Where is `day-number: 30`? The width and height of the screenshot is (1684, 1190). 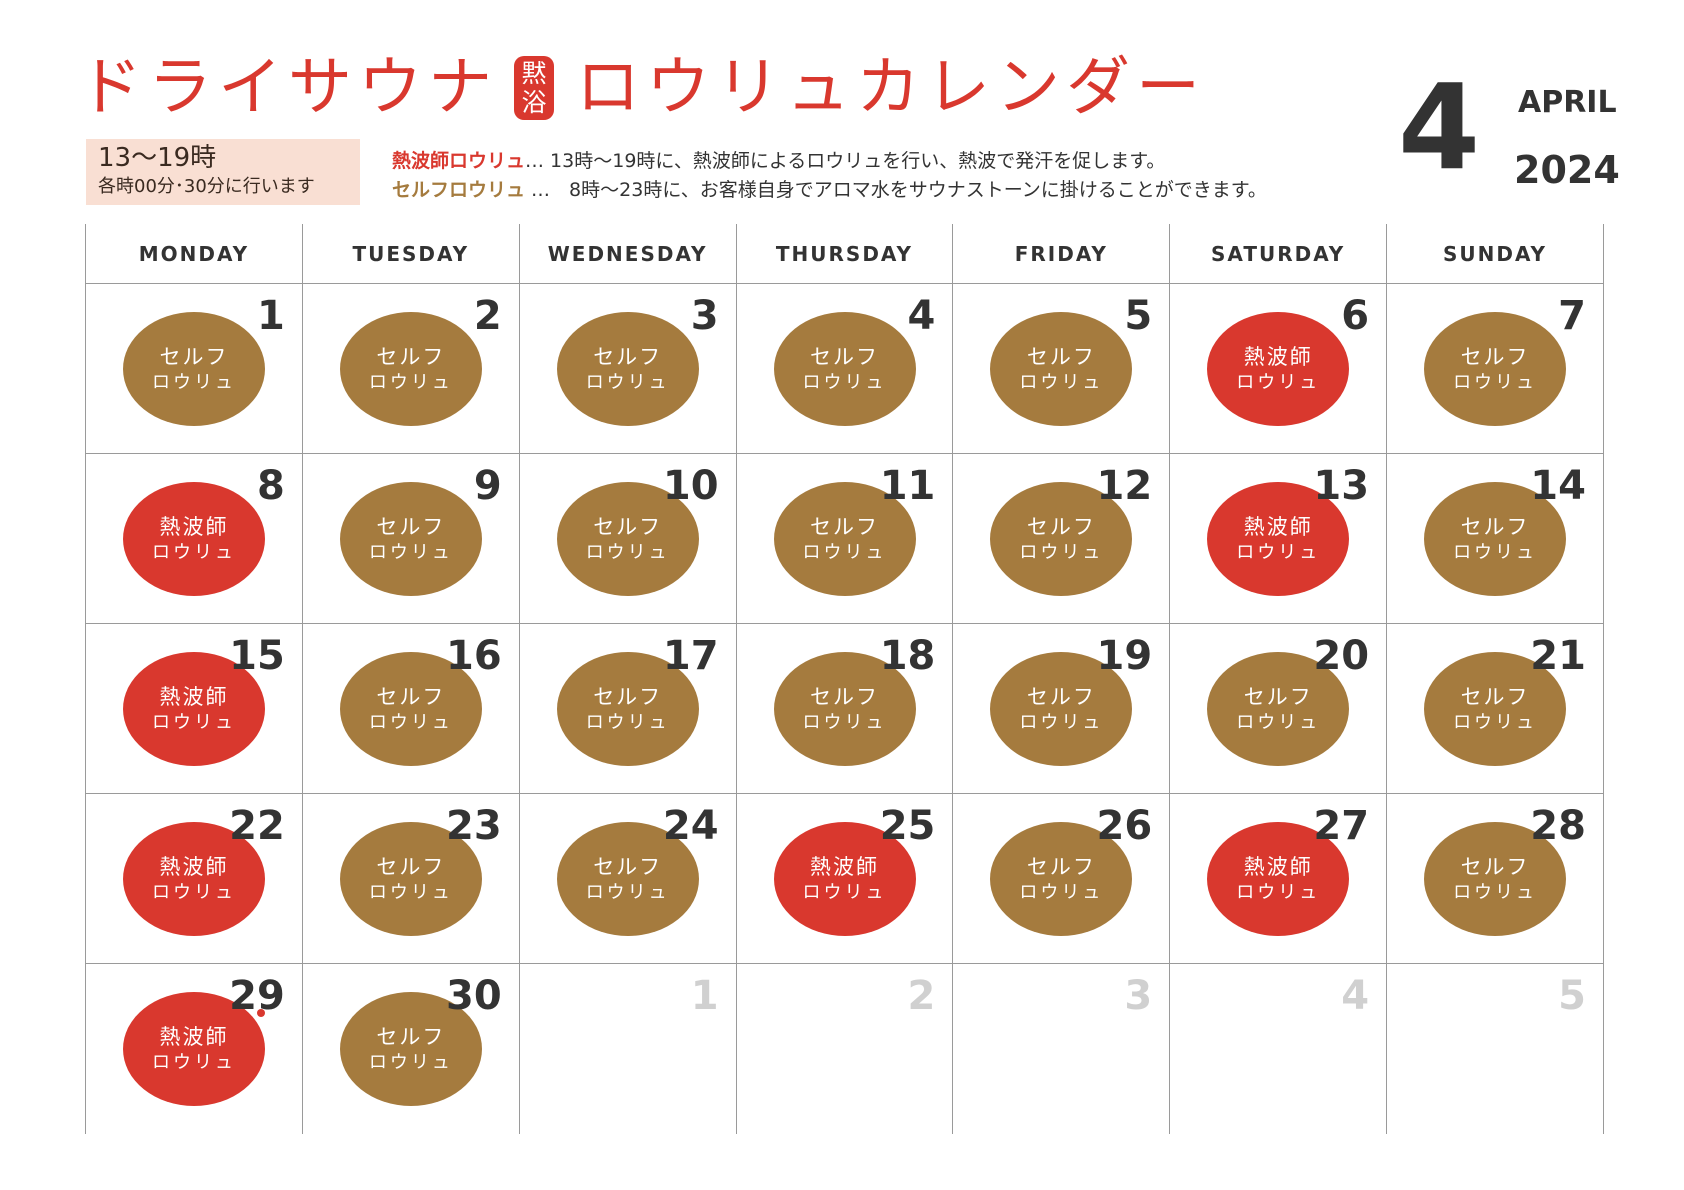
day-number: 30 is located at coordinates (474, 996).